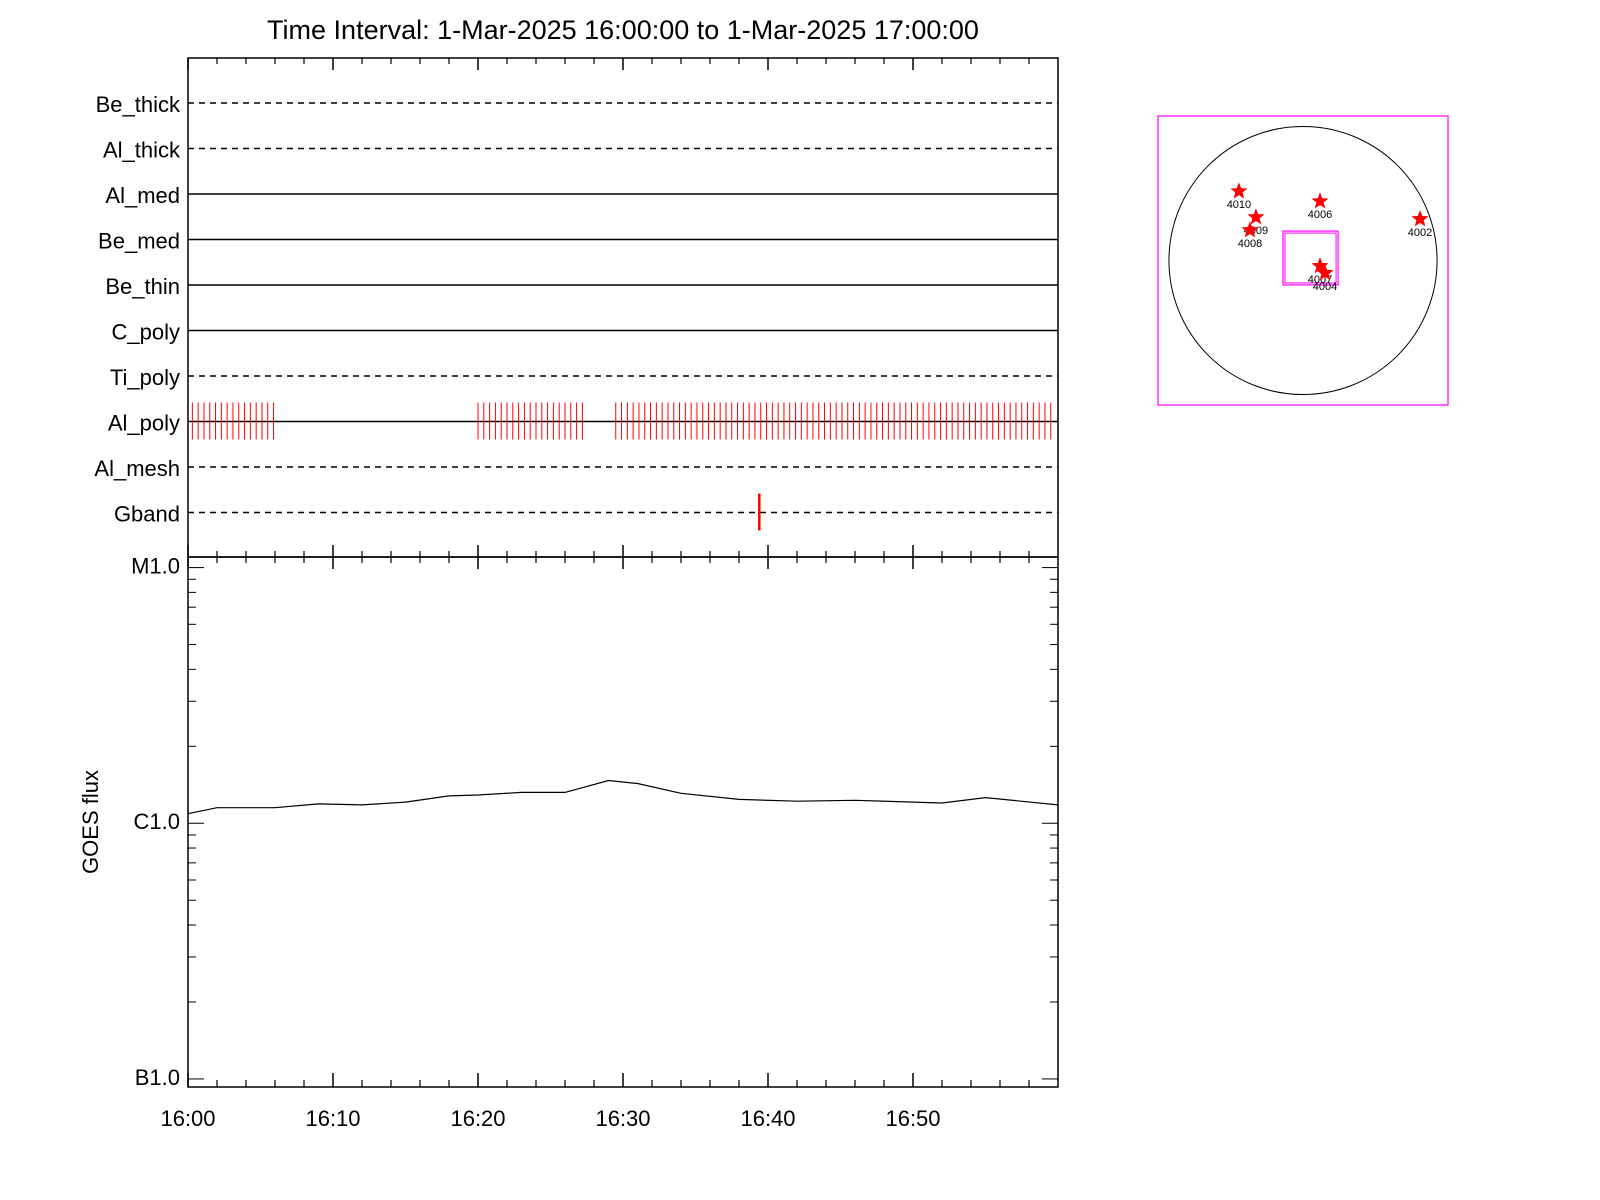 This screenshot has height=1200, width=1600. What do you see at coordinates (142, 195) in the screenshot?
I see `row-label: Al_med` at bounding box center [142, 195].